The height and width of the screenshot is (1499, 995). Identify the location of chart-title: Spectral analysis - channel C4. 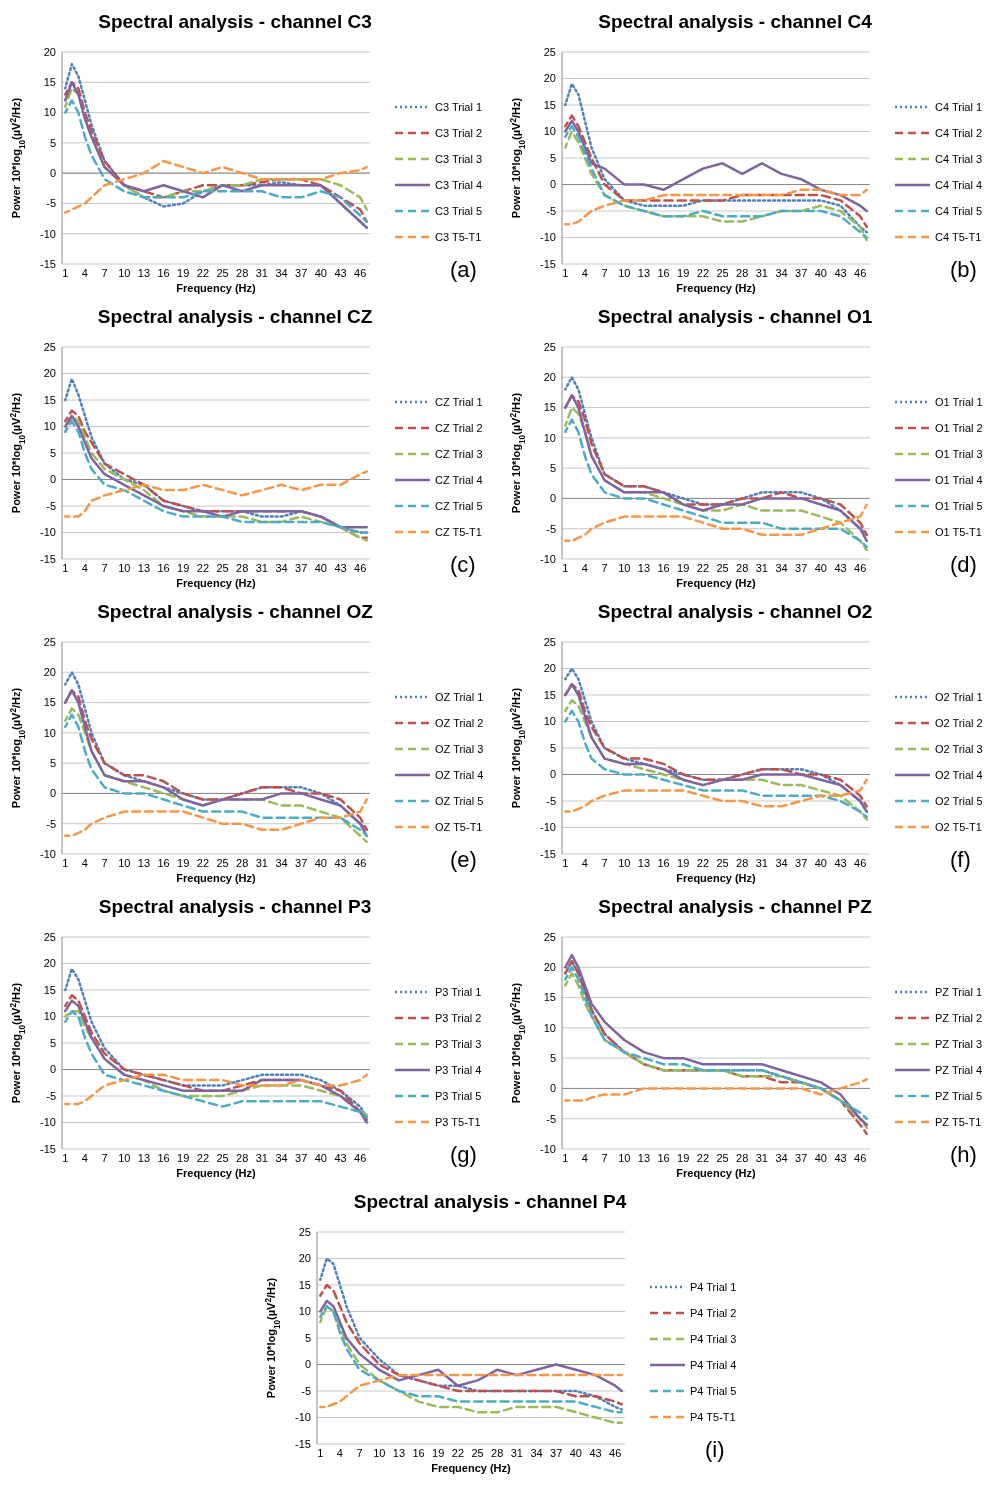
(735, 21).